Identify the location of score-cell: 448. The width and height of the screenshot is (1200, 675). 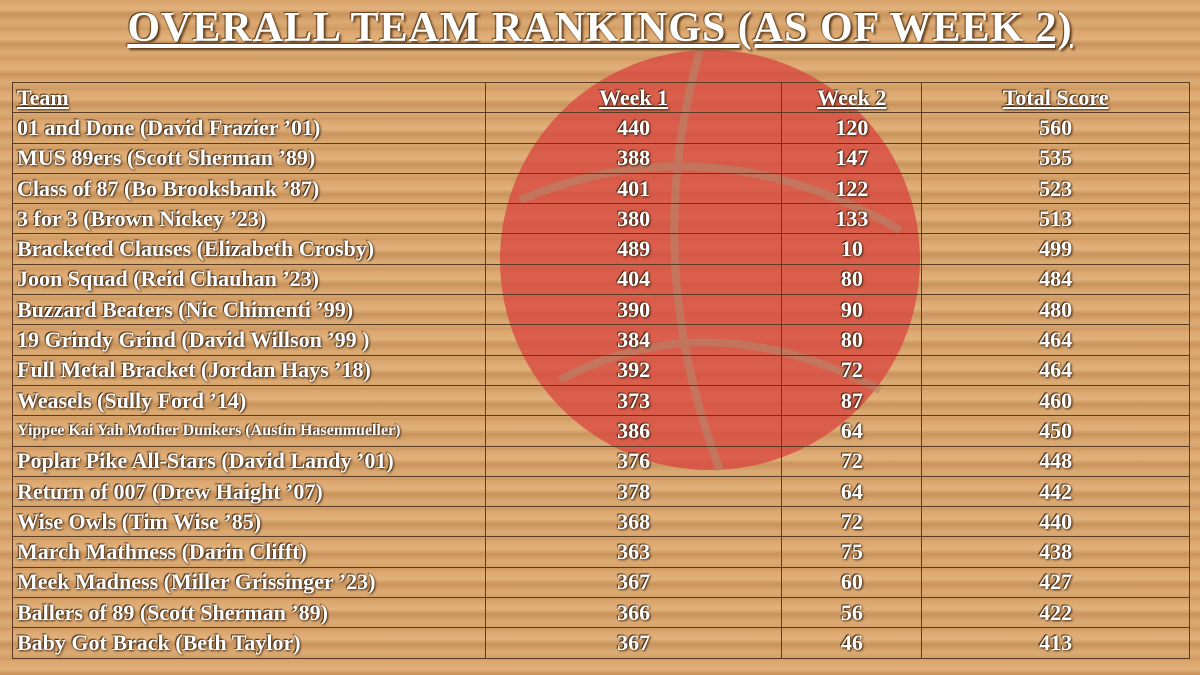
(1055, 461).